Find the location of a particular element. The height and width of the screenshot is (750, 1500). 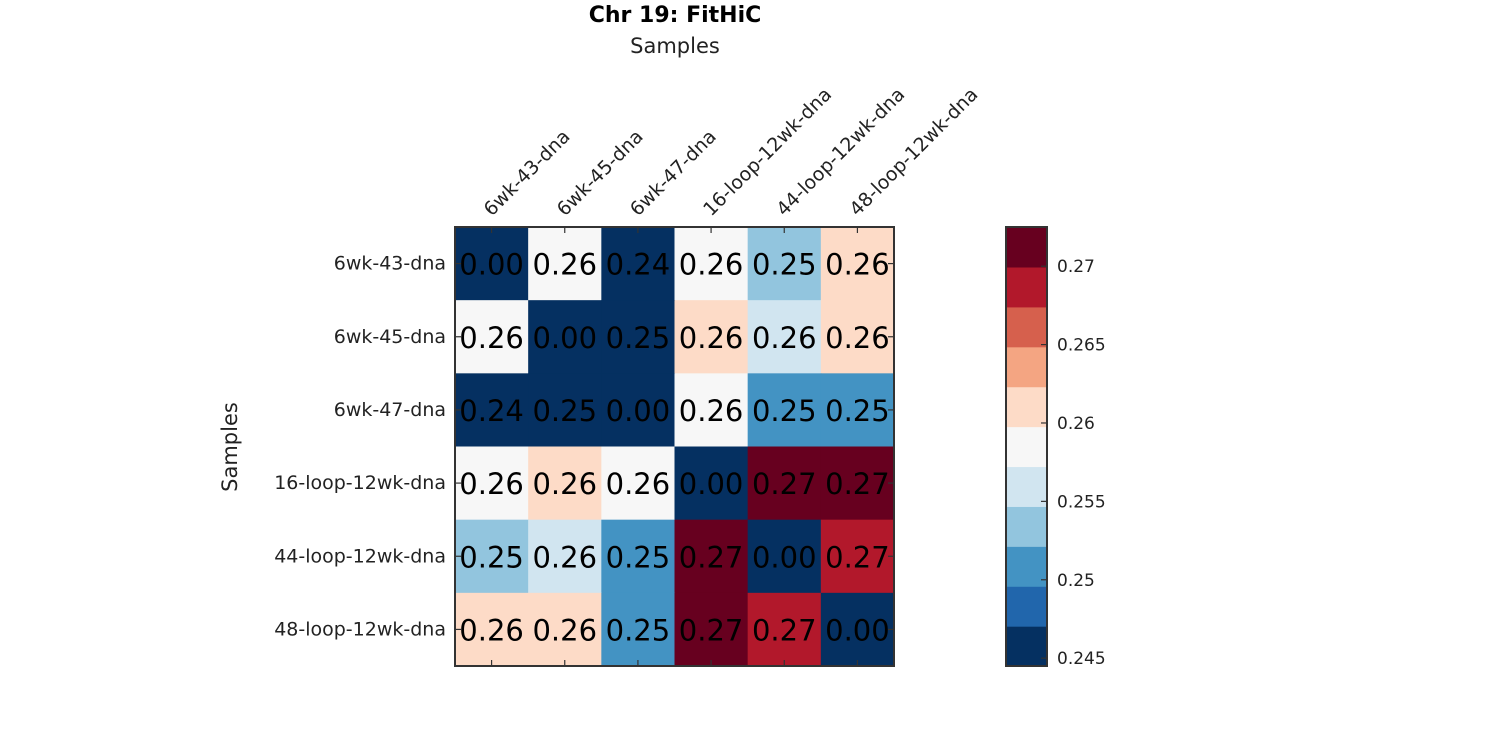

colorbar-tick-label: 0.245 is located at coordinates (1081, 659).